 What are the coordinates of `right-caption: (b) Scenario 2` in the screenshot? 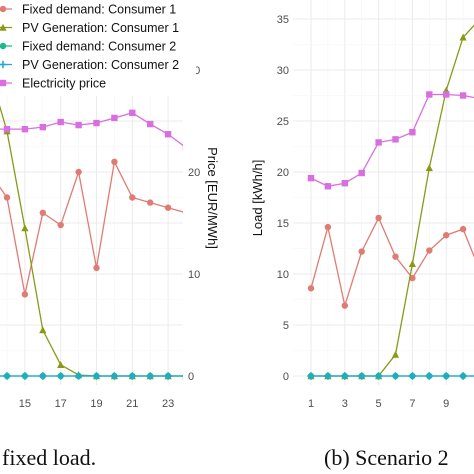 It's located at (386, 457).